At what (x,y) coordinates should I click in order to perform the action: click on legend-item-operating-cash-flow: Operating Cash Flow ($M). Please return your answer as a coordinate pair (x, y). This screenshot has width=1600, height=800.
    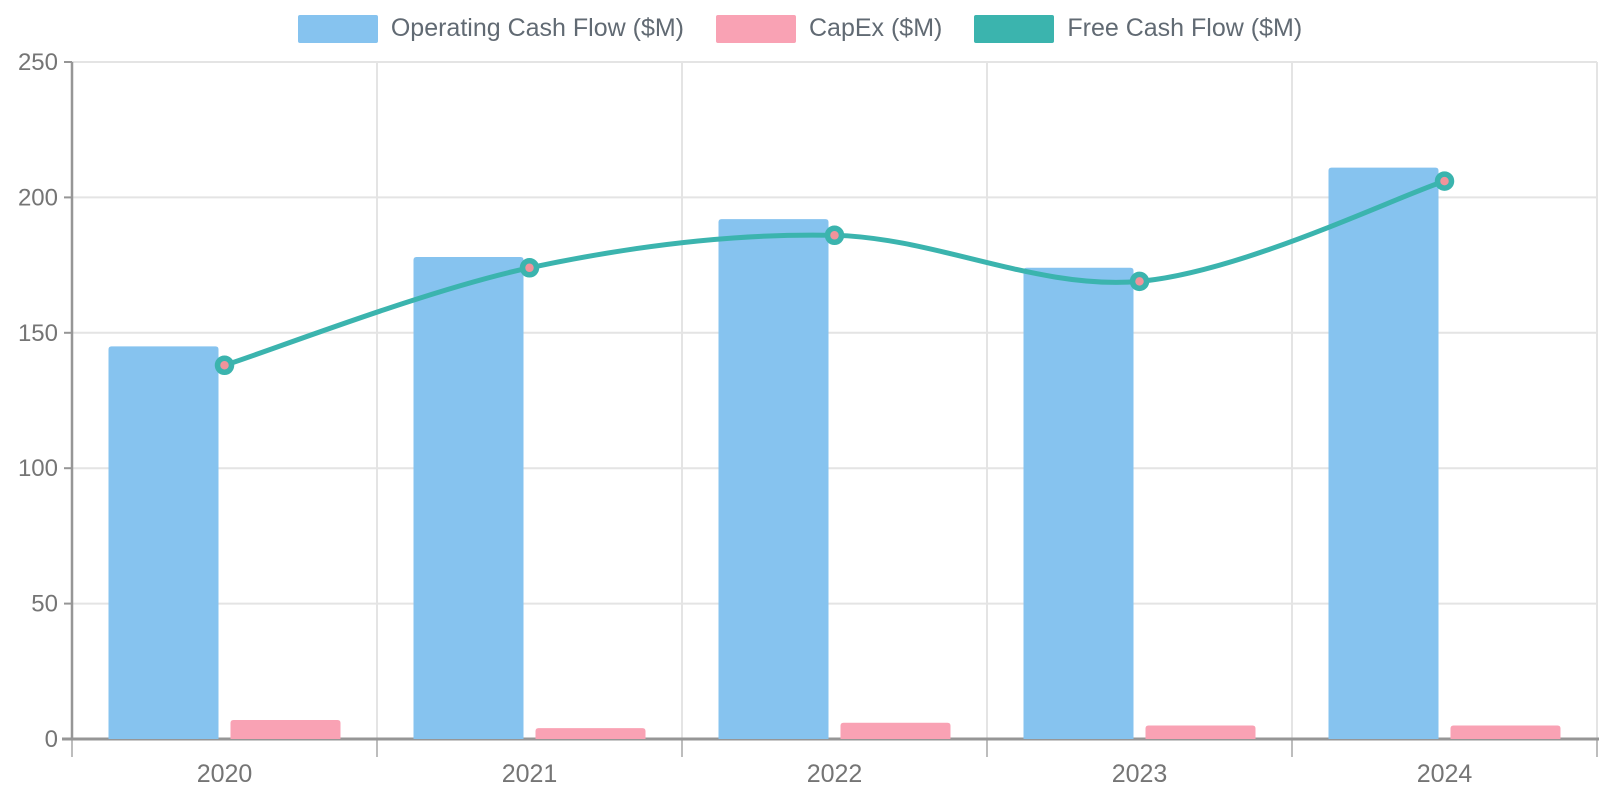
    Looking at the image, I should click on (490, 28).